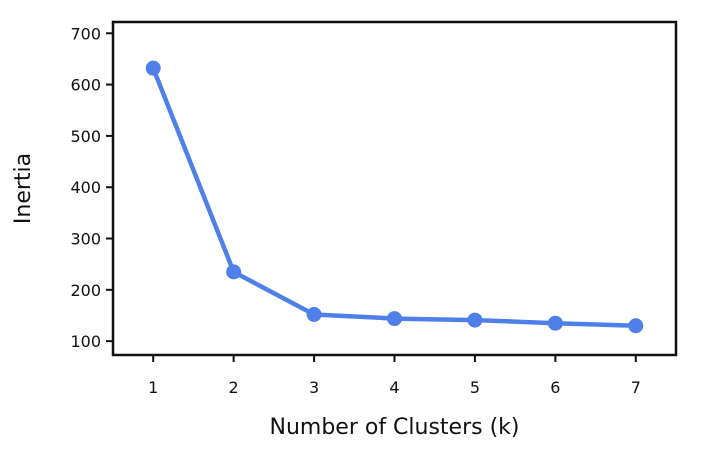  Describe the element at coordinates (85, 33) in the screenshot. I see `y-tick-label: 700` at that location.